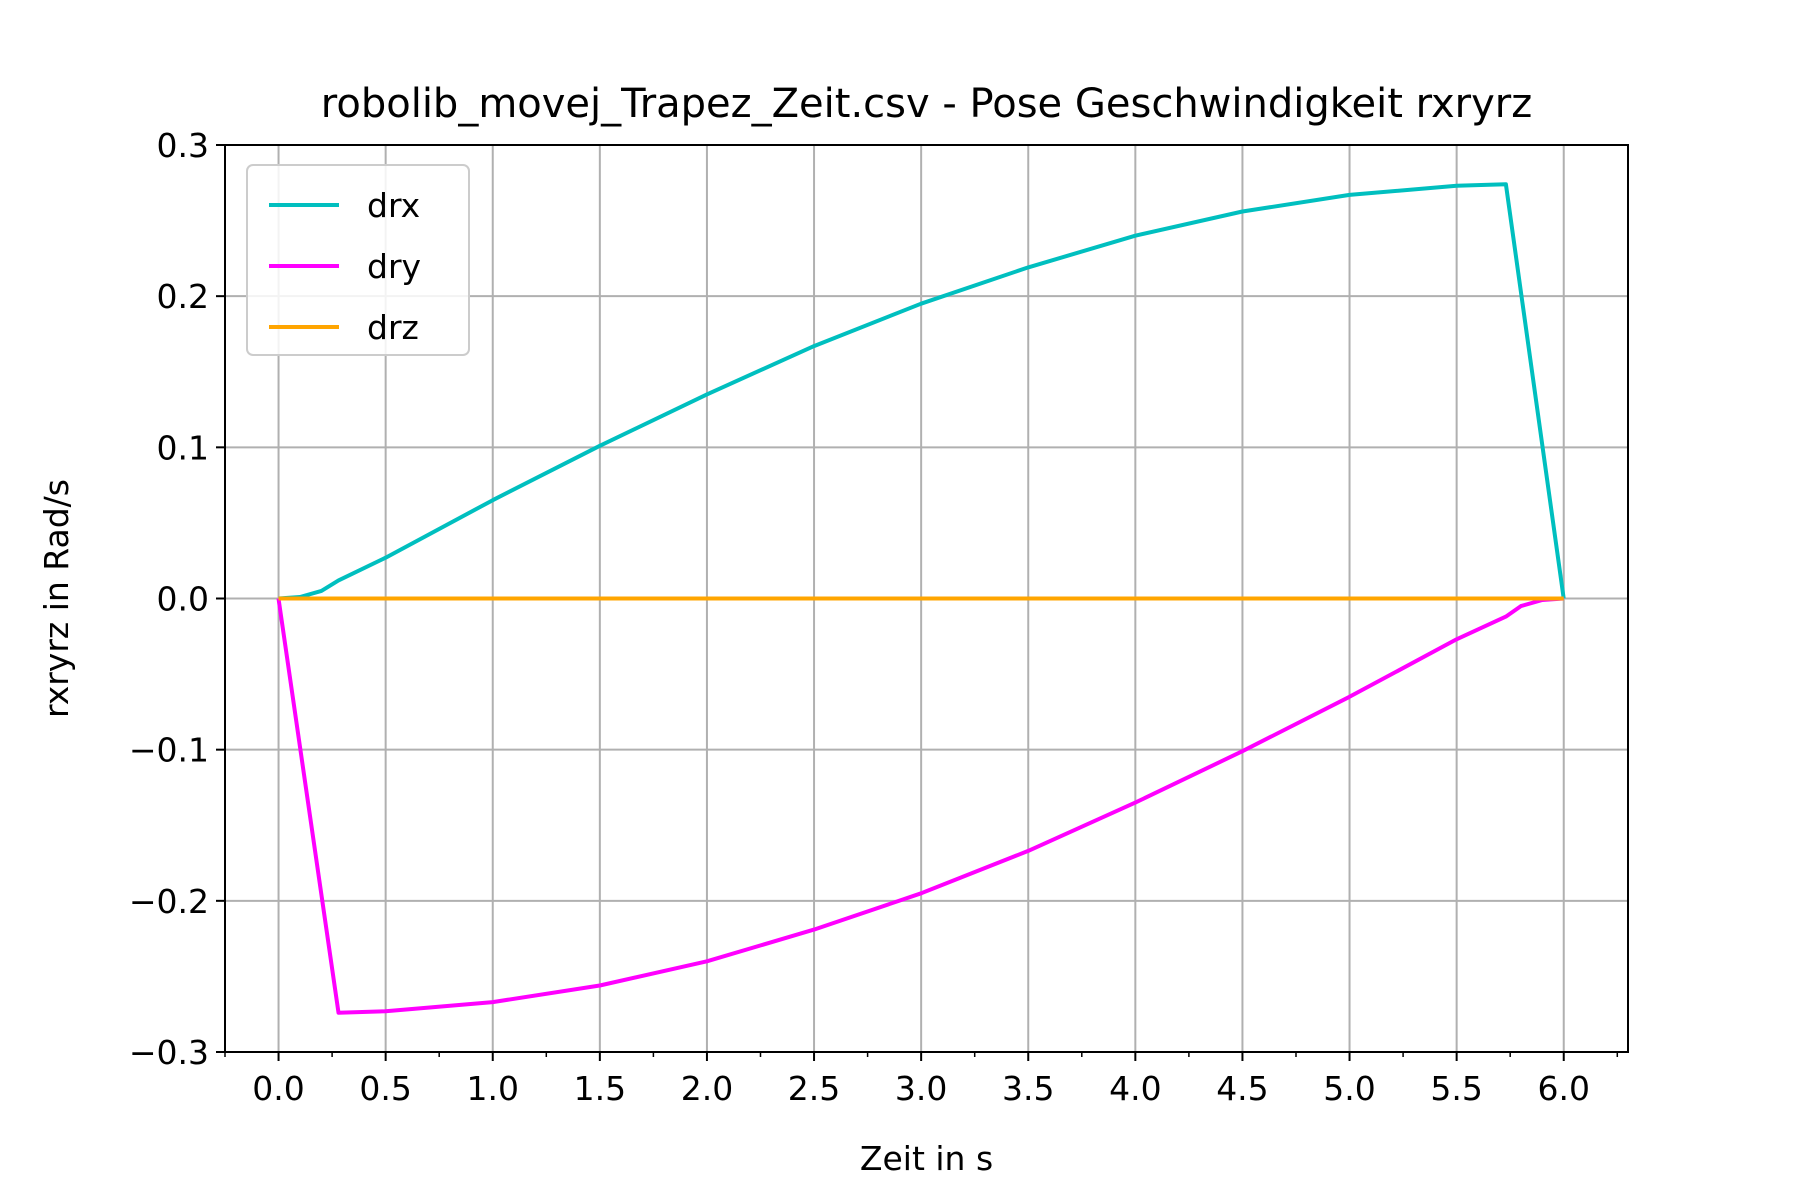 The width and height of the screenshot is (1800, 1200). Describe the element at coordinates (493, 1088) in the screenshot. I see `x-tick-label: 1.0` at that location.